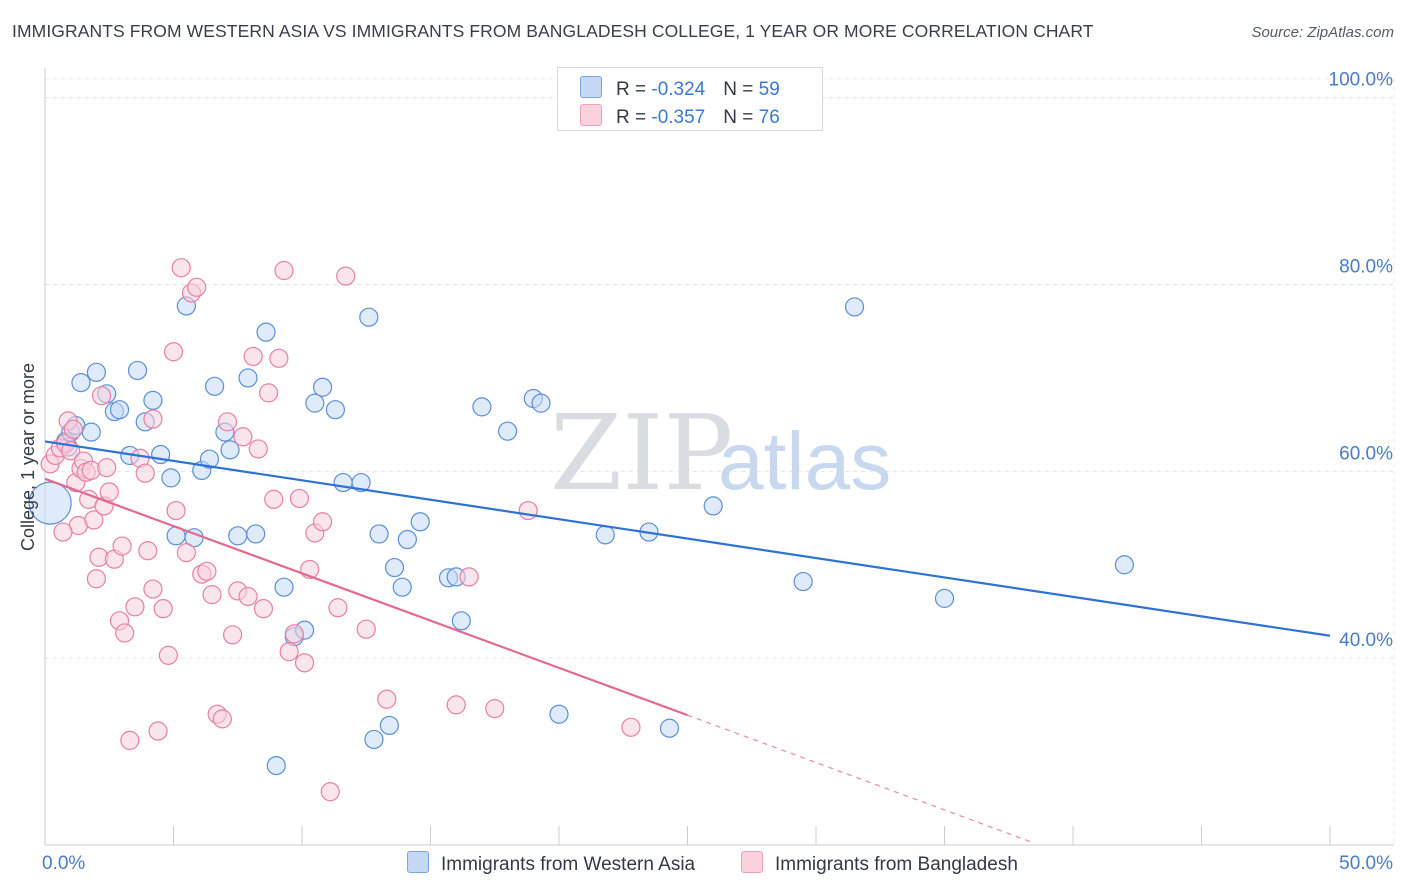 The image size is (1406, 892). Describe the element at coordinates (769, 117) in the screenshot. I see `legend-n-value: 76` at that location.